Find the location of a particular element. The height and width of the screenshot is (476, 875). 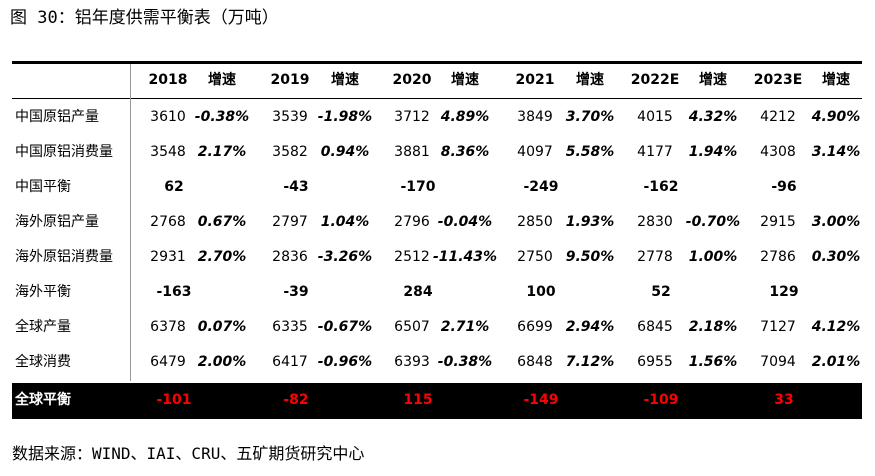

growth-cell: 2.18% is located at coordinates (713, 327).